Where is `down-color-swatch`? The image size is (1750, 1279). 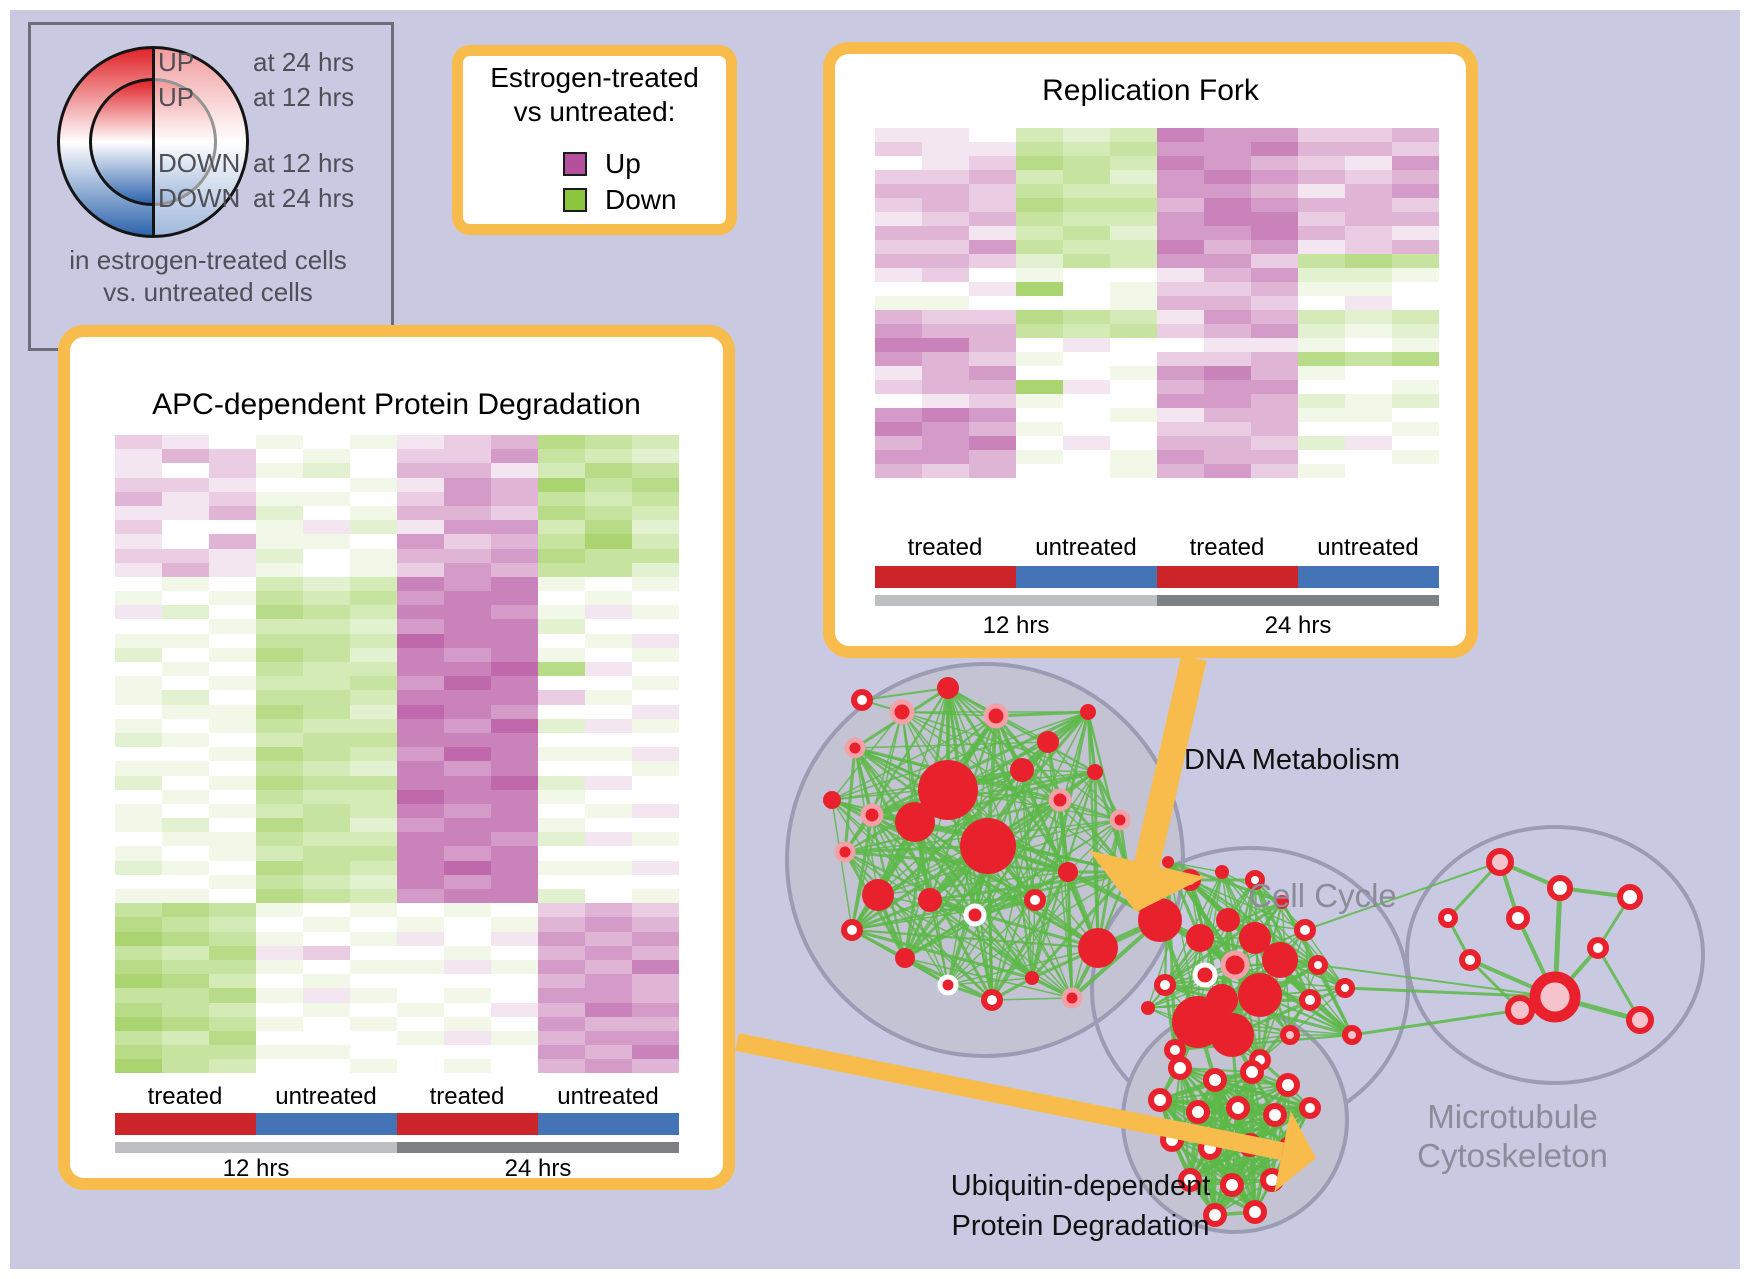 down-color-swatch is located at coordinates (575, 200).